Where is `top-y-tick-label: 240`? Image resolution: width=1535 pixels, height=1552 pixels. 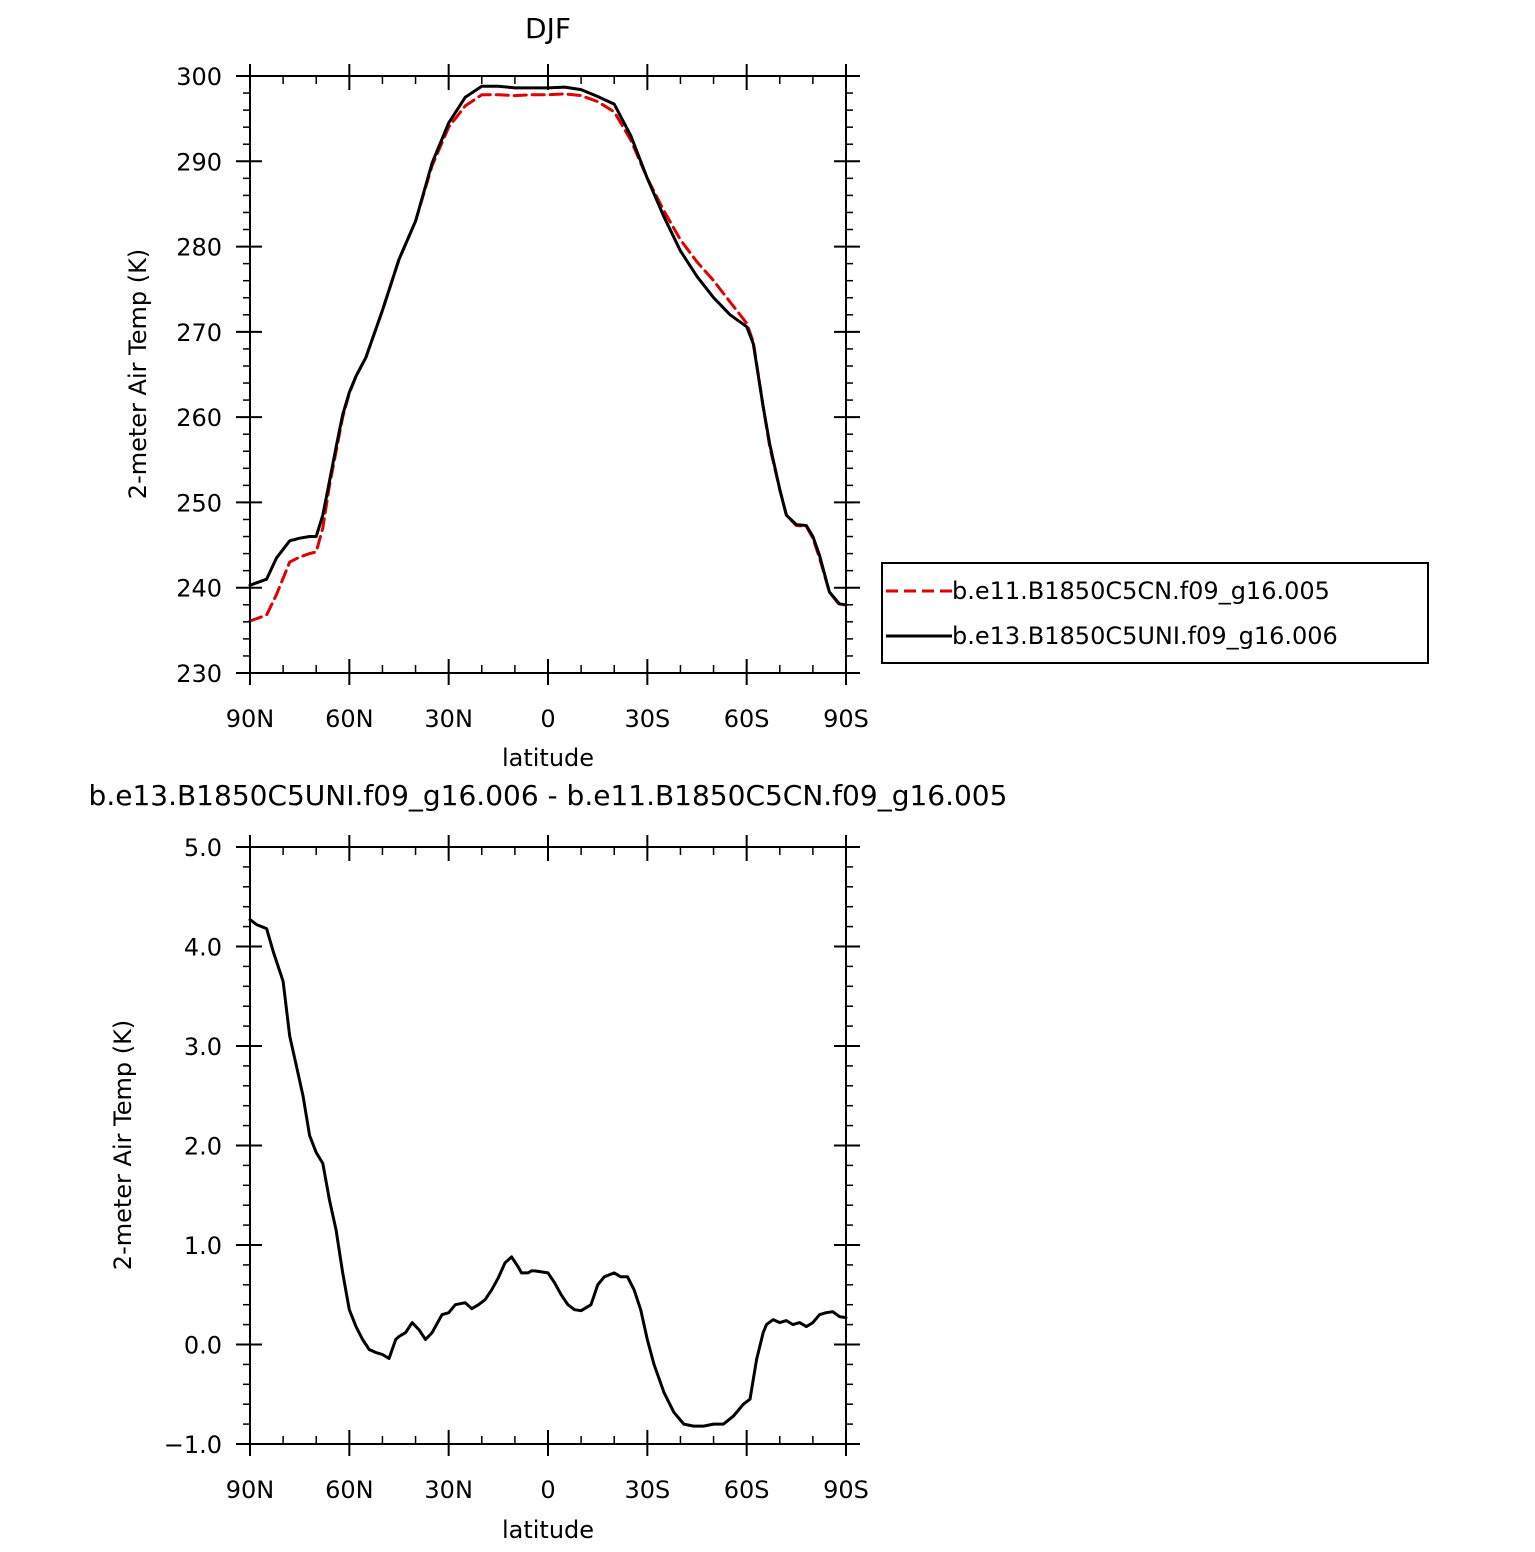 top-y-tick-label: 240 is located at coordinates (199, 589).